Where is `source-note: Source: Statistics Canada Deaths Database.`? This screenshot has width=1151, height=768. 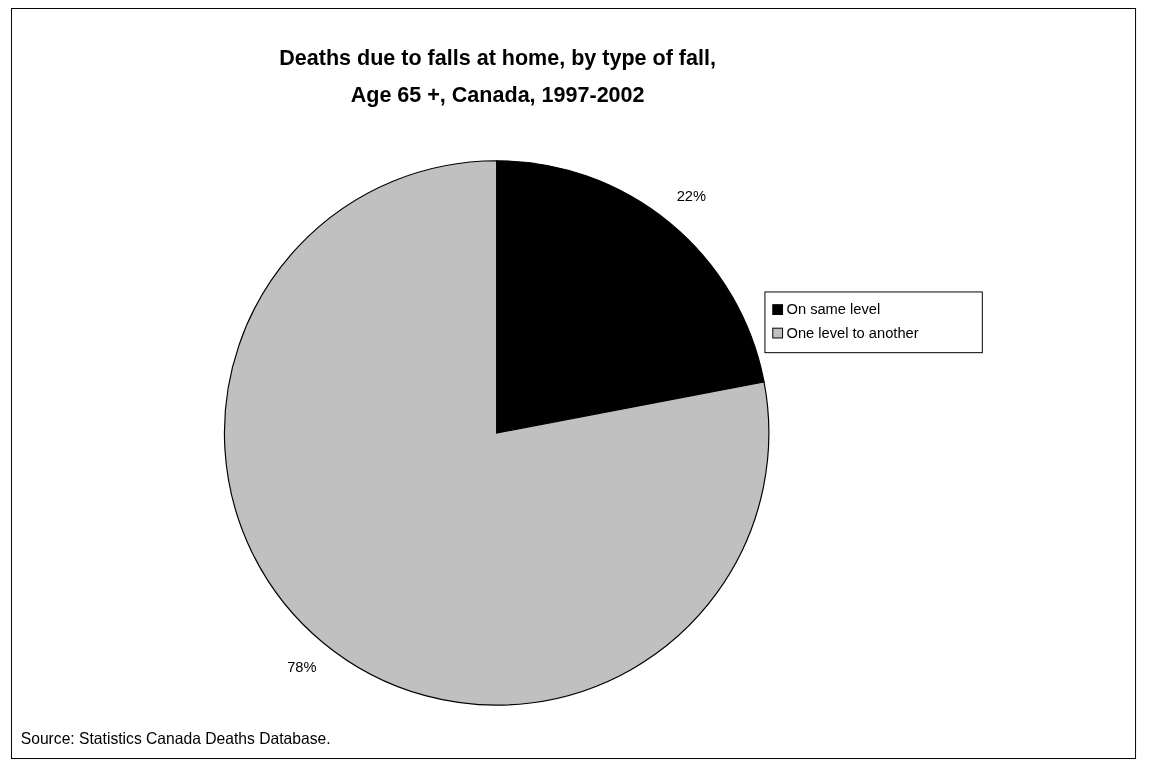 source-note: Source: Statistics Canada Deaths Database. is located at coordinates (175, 739).